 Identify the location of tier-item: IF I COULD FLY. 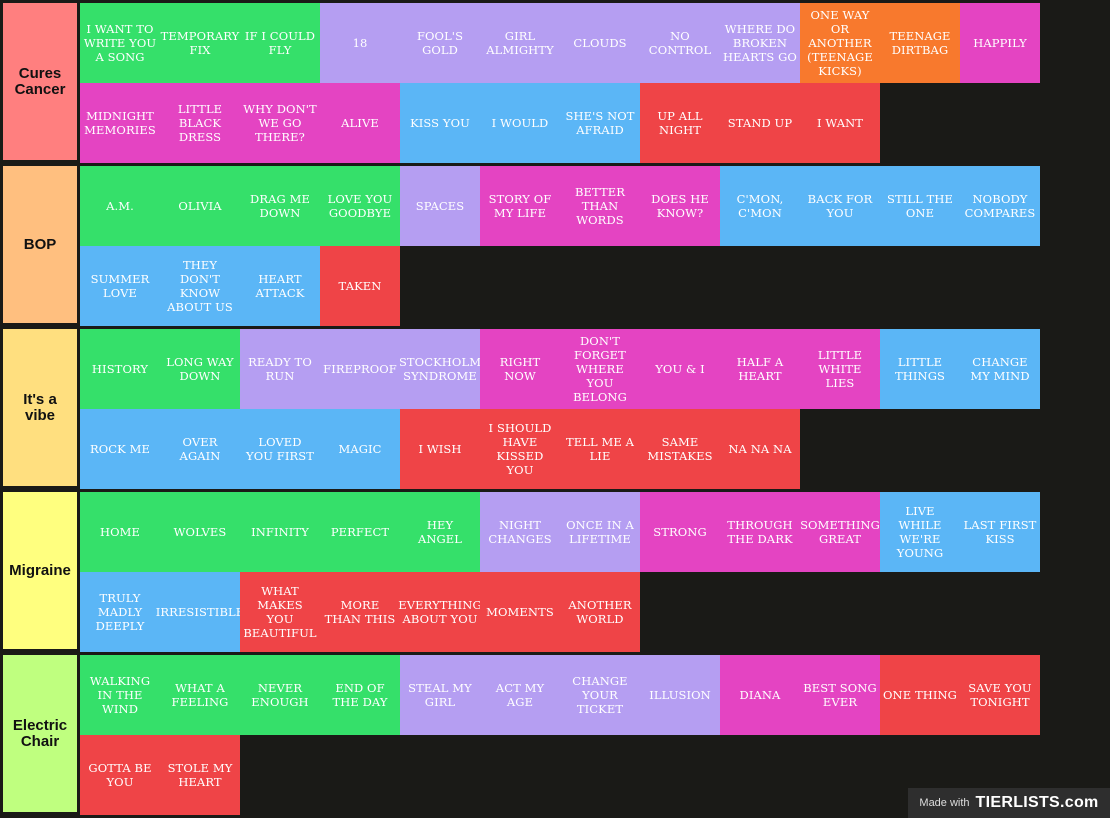
(280, 43).